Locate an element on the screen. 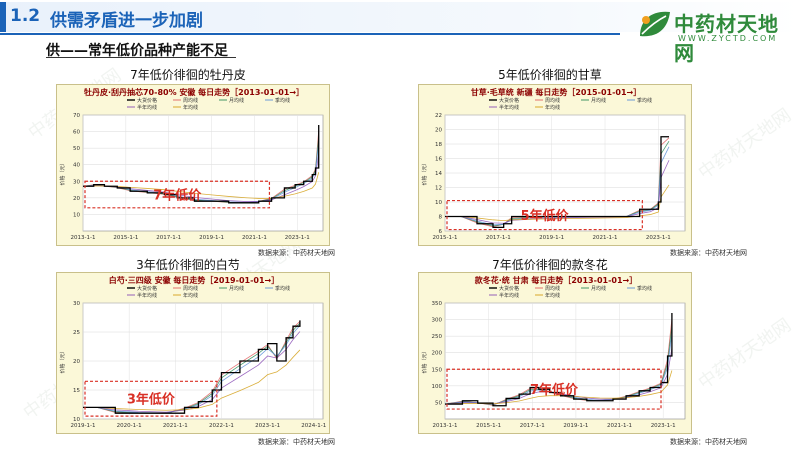  brand-logo: 中药材天地网 WWW.ZYCTD.COM is located at coordinates (716, 34).